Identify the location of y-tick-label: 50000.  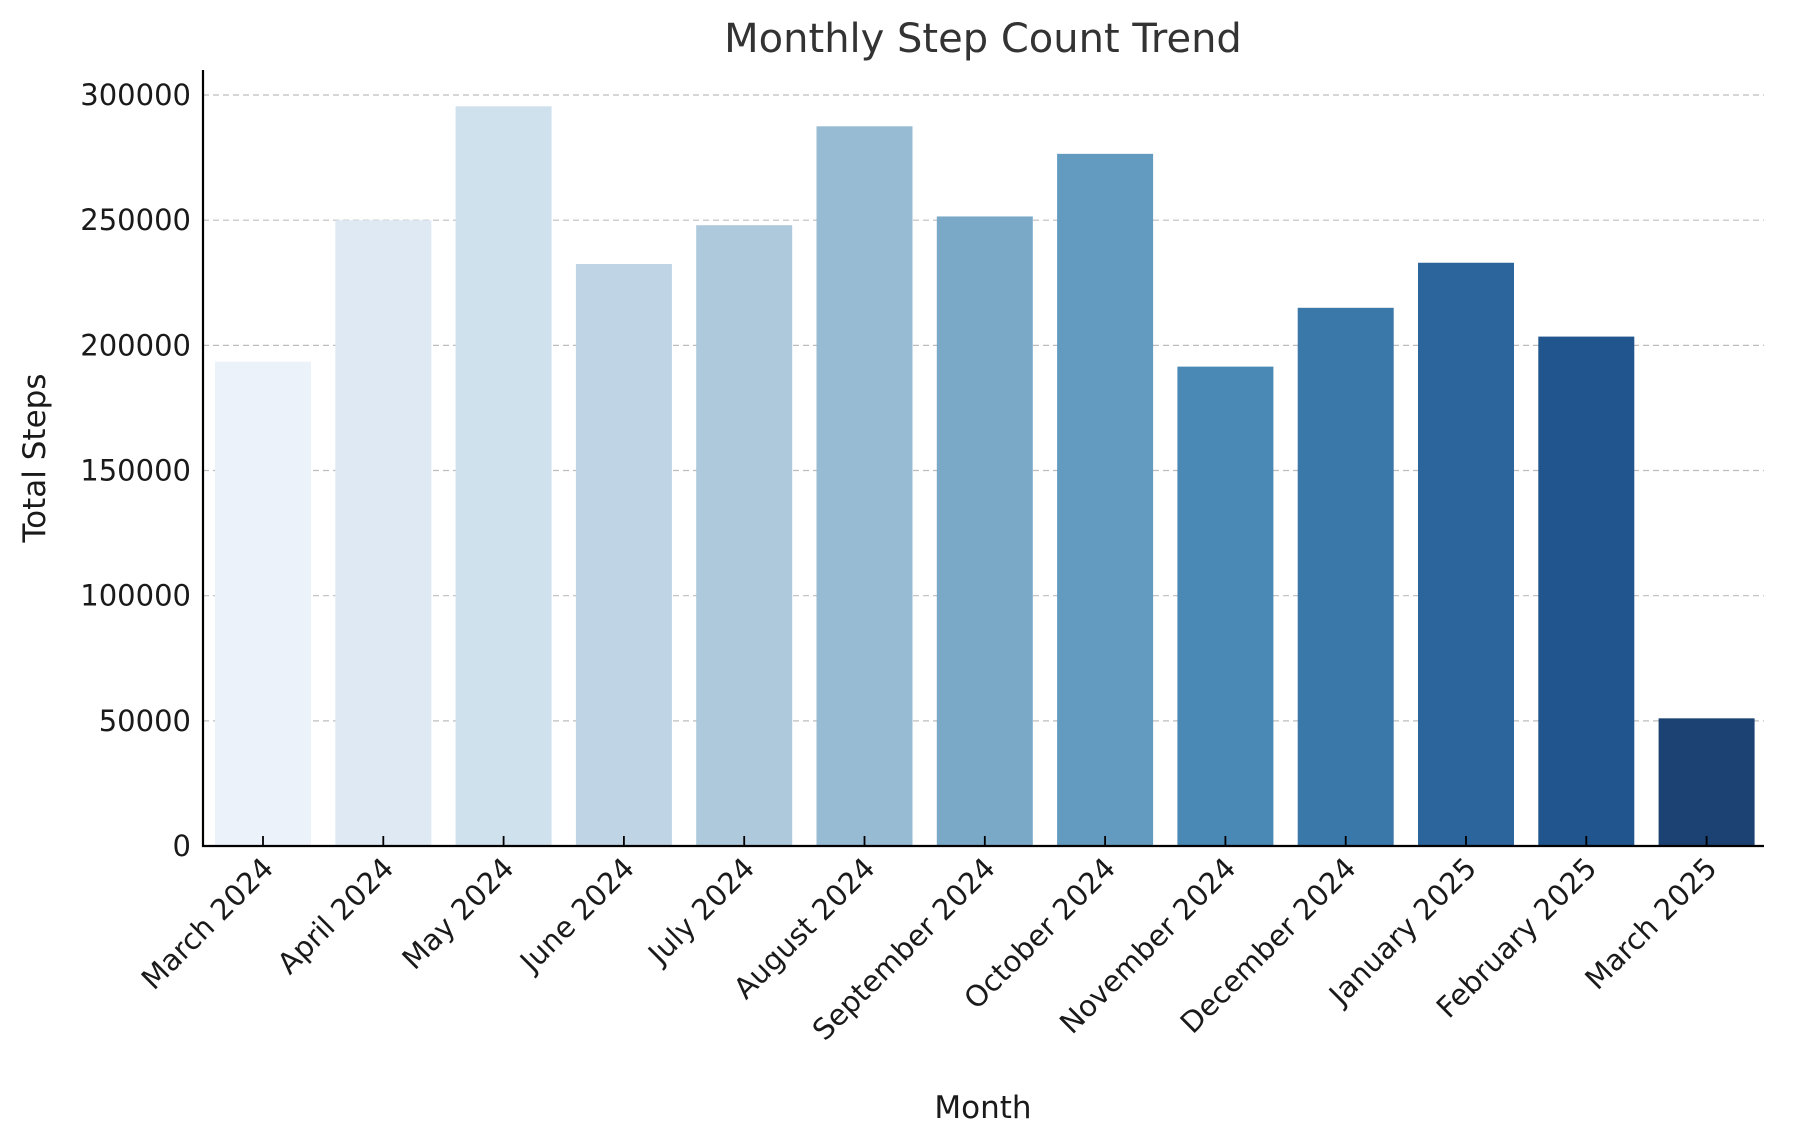
(145, 721).